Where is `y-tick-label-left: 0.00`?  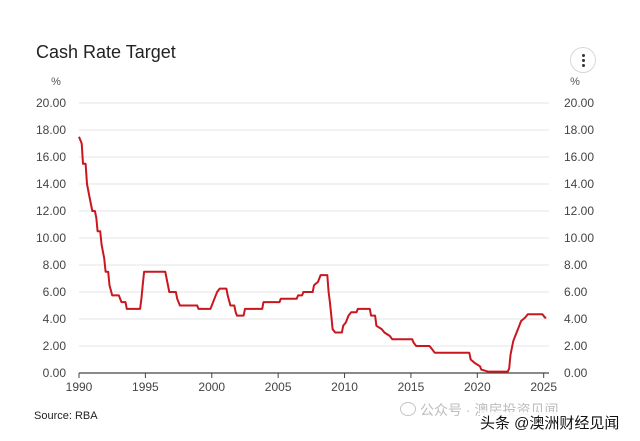 y-tick-label-left: 0.00 is located at coordinates (55, 373).